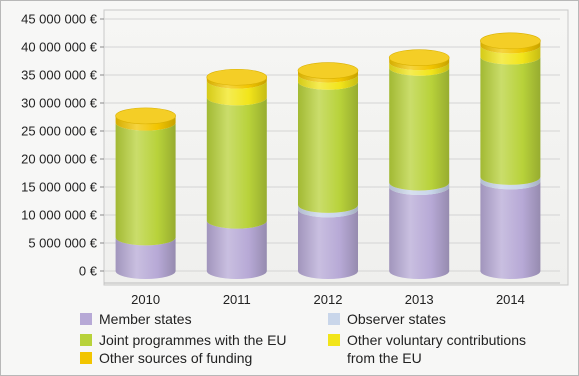 The width and height of the screenshot is (579, 376). I want to click on bar-segment-2013-other-voluntary-contributions, so click(419, 69).